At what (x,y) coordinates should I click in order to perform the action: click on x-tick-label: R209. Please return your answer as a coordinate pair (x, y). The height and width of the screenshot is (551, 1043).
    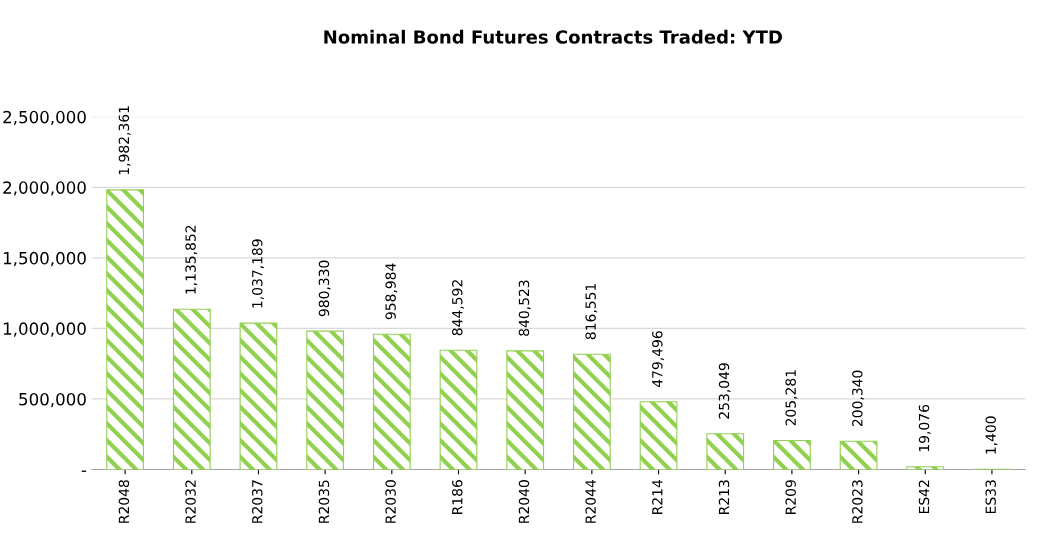
    Looking at the image, I should click on (790, 497).